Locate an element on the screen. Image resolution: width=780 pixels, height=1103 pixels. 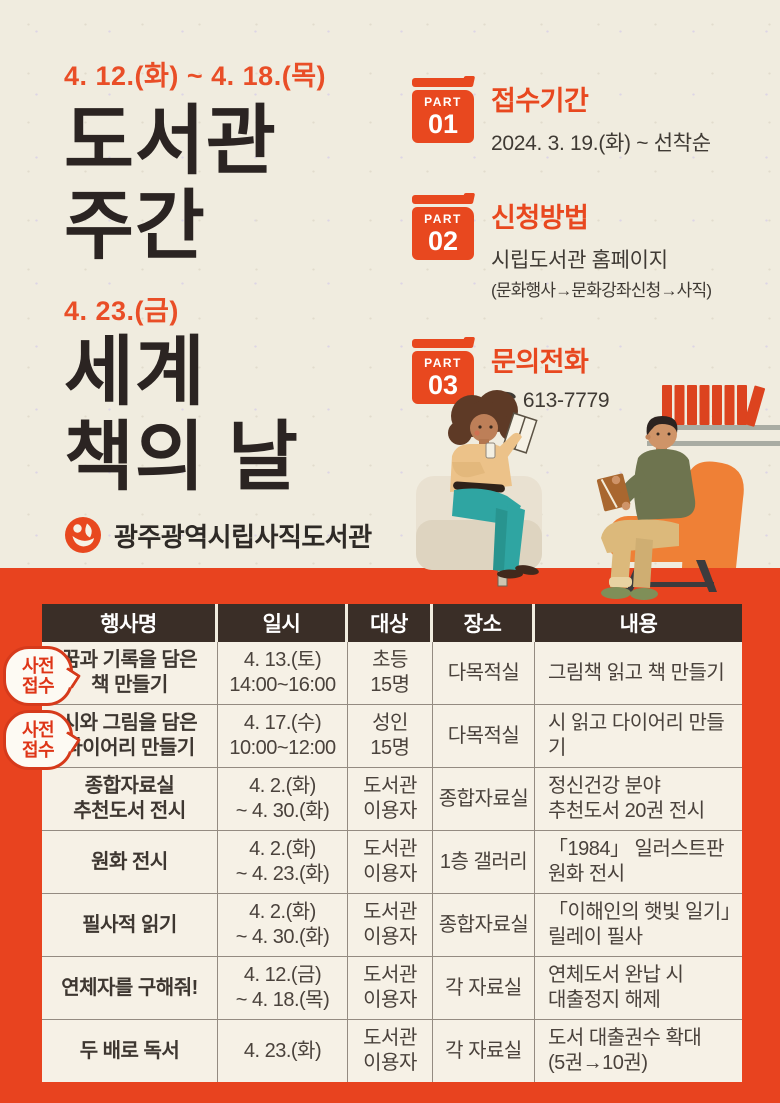
event-date: 4. 23.(화) is located at coordinates (283, 1051).